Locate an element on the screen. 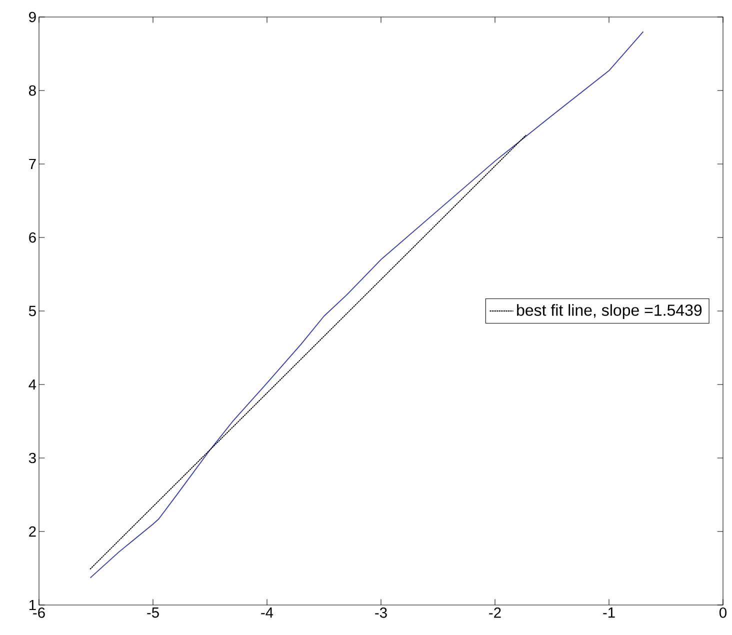 This screenshot has height=635, width=732. x-tick-label: -2 is located at coordinates (495, 612).